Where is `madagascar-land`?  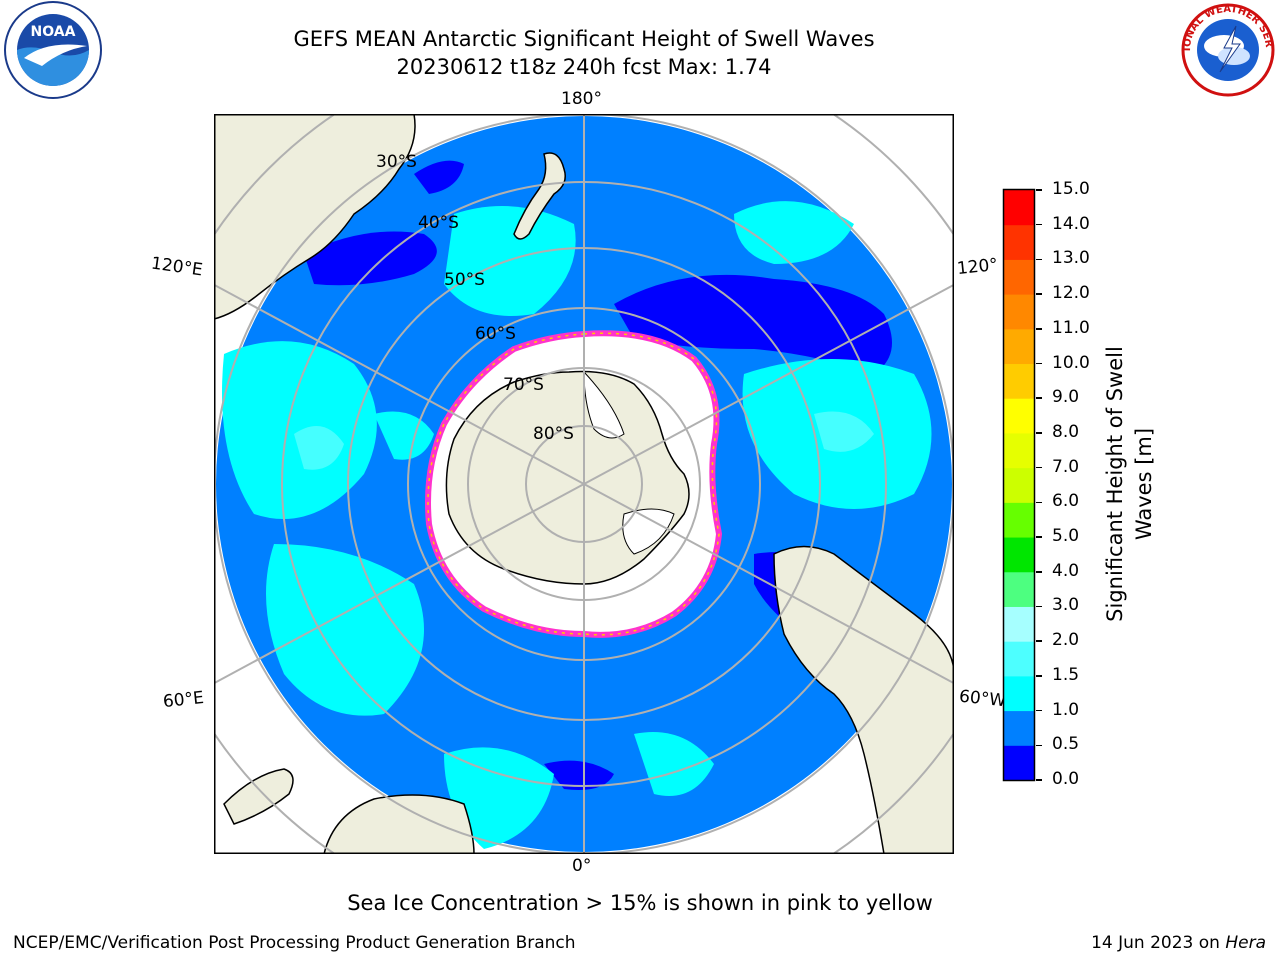
madagascar-land is located at coordinates (258, 796).